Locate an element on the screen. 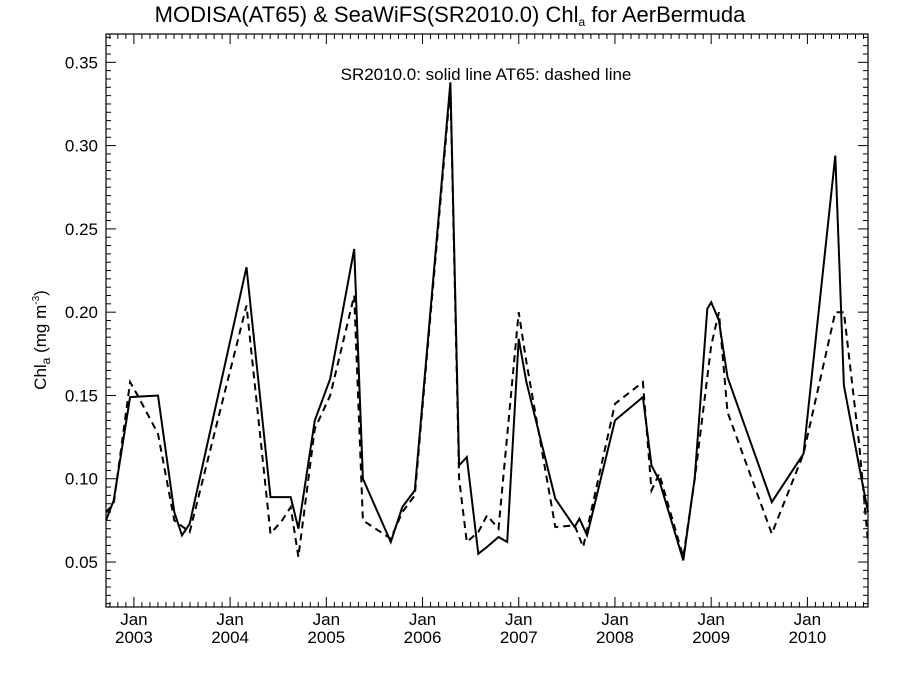  x-tick-year-label: 2007 is located at coordinates (519, 637).